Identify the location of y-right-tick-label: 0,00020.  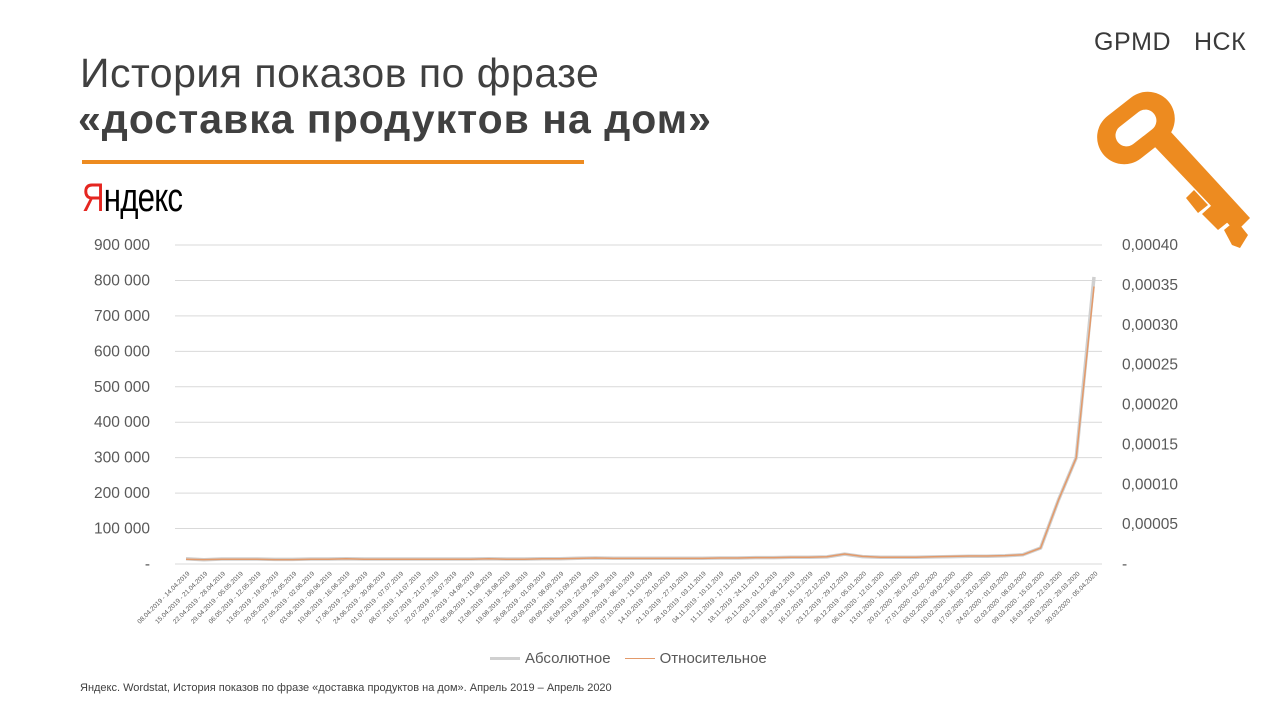
(1150, 405).